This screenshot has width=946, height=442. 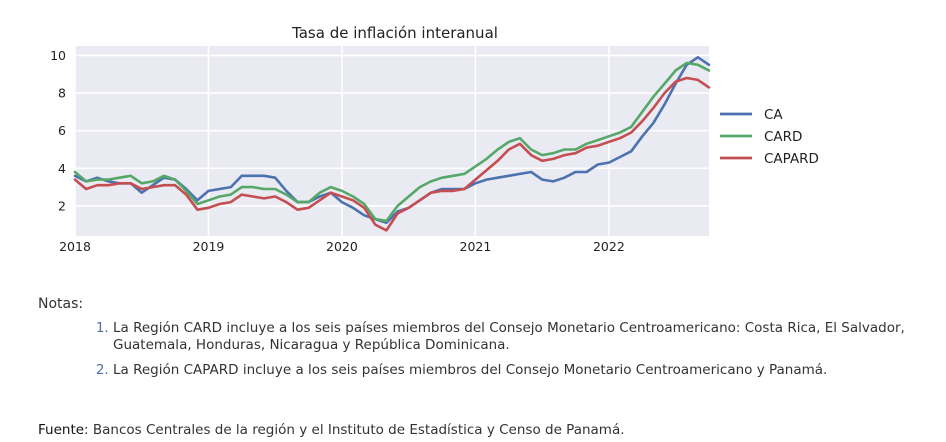 I want to click on y-tick-label: 10, so click(x=58, y=55).